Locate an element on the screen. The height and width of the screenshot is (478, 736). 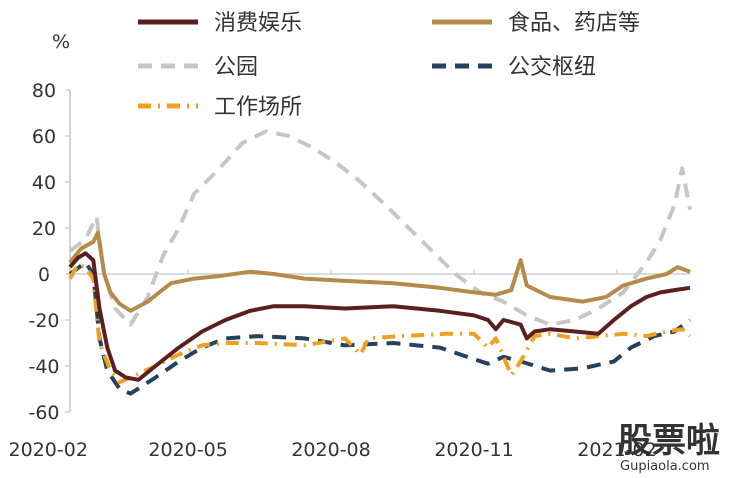
y-tick-label: 60 is located at coordinates (44, 137).